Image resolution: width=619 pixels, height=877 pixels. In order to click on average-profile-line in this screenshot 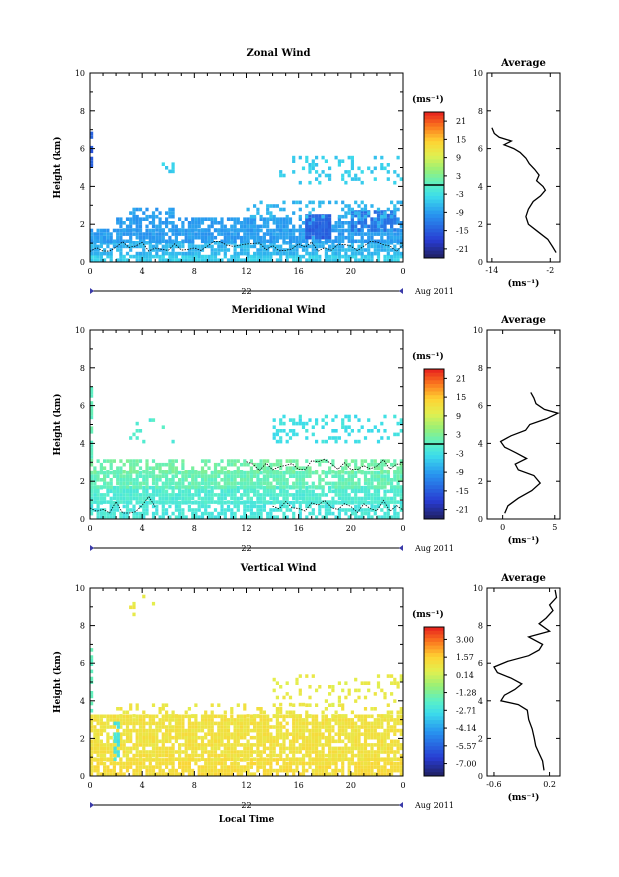, I will do `click(524, 190)`.